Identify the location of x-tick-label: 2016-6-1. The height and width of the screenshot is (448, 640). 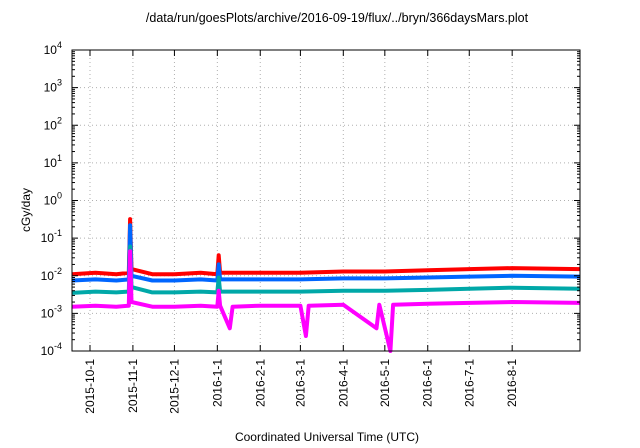
(428, 383).